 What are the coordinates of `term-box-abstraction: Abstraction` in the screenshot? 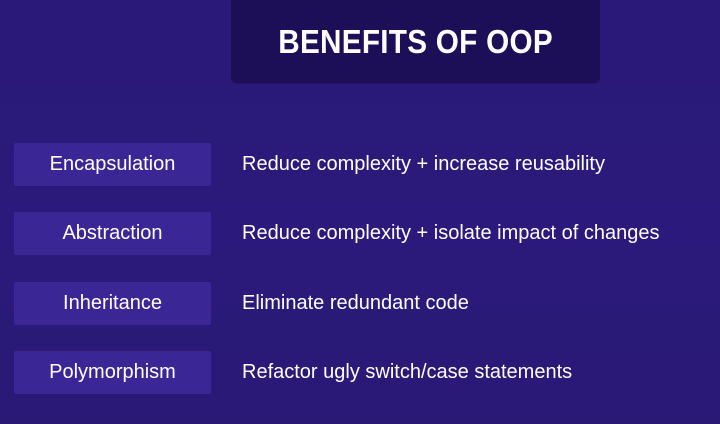 It's located at (112, 233).